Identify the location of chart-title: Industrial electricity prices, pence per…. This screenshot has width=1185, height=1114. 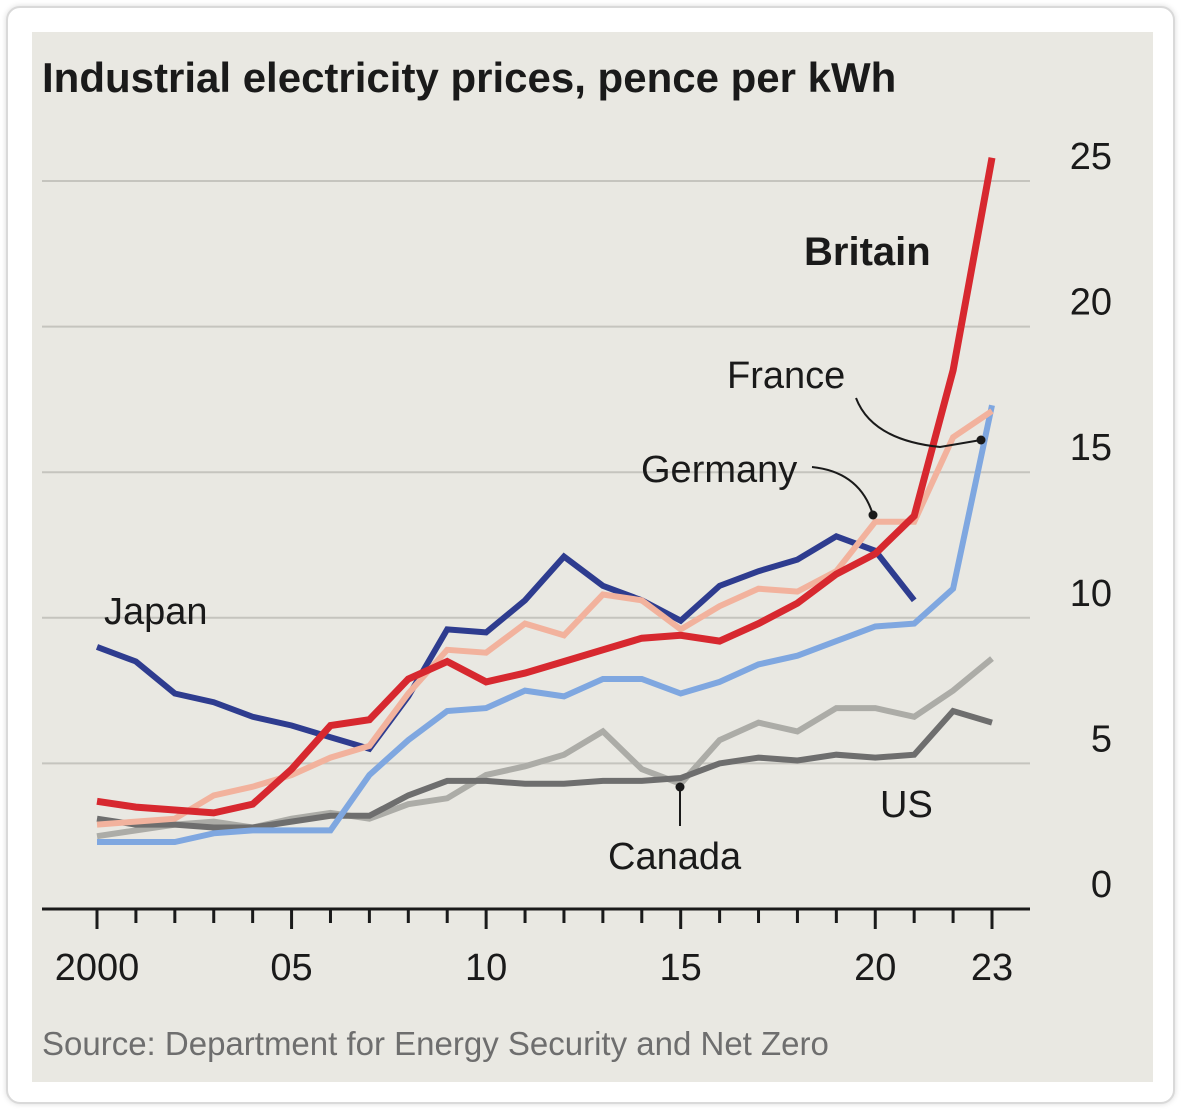
(469, 77).